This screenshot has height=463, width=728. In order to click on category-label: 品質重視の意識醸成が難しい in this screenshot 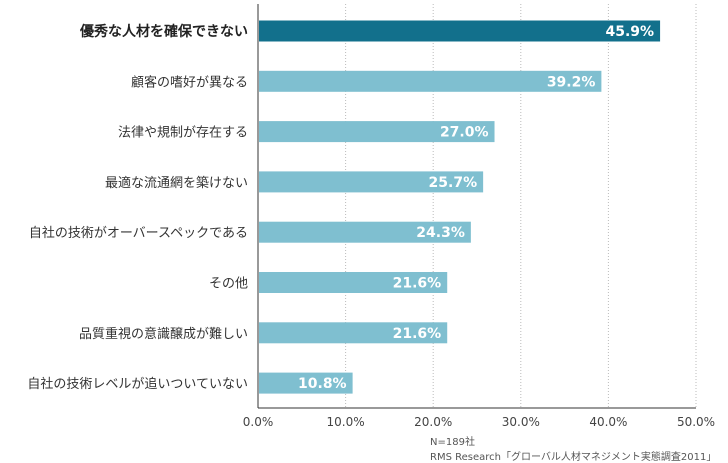, I will do `click(163, 334)`.